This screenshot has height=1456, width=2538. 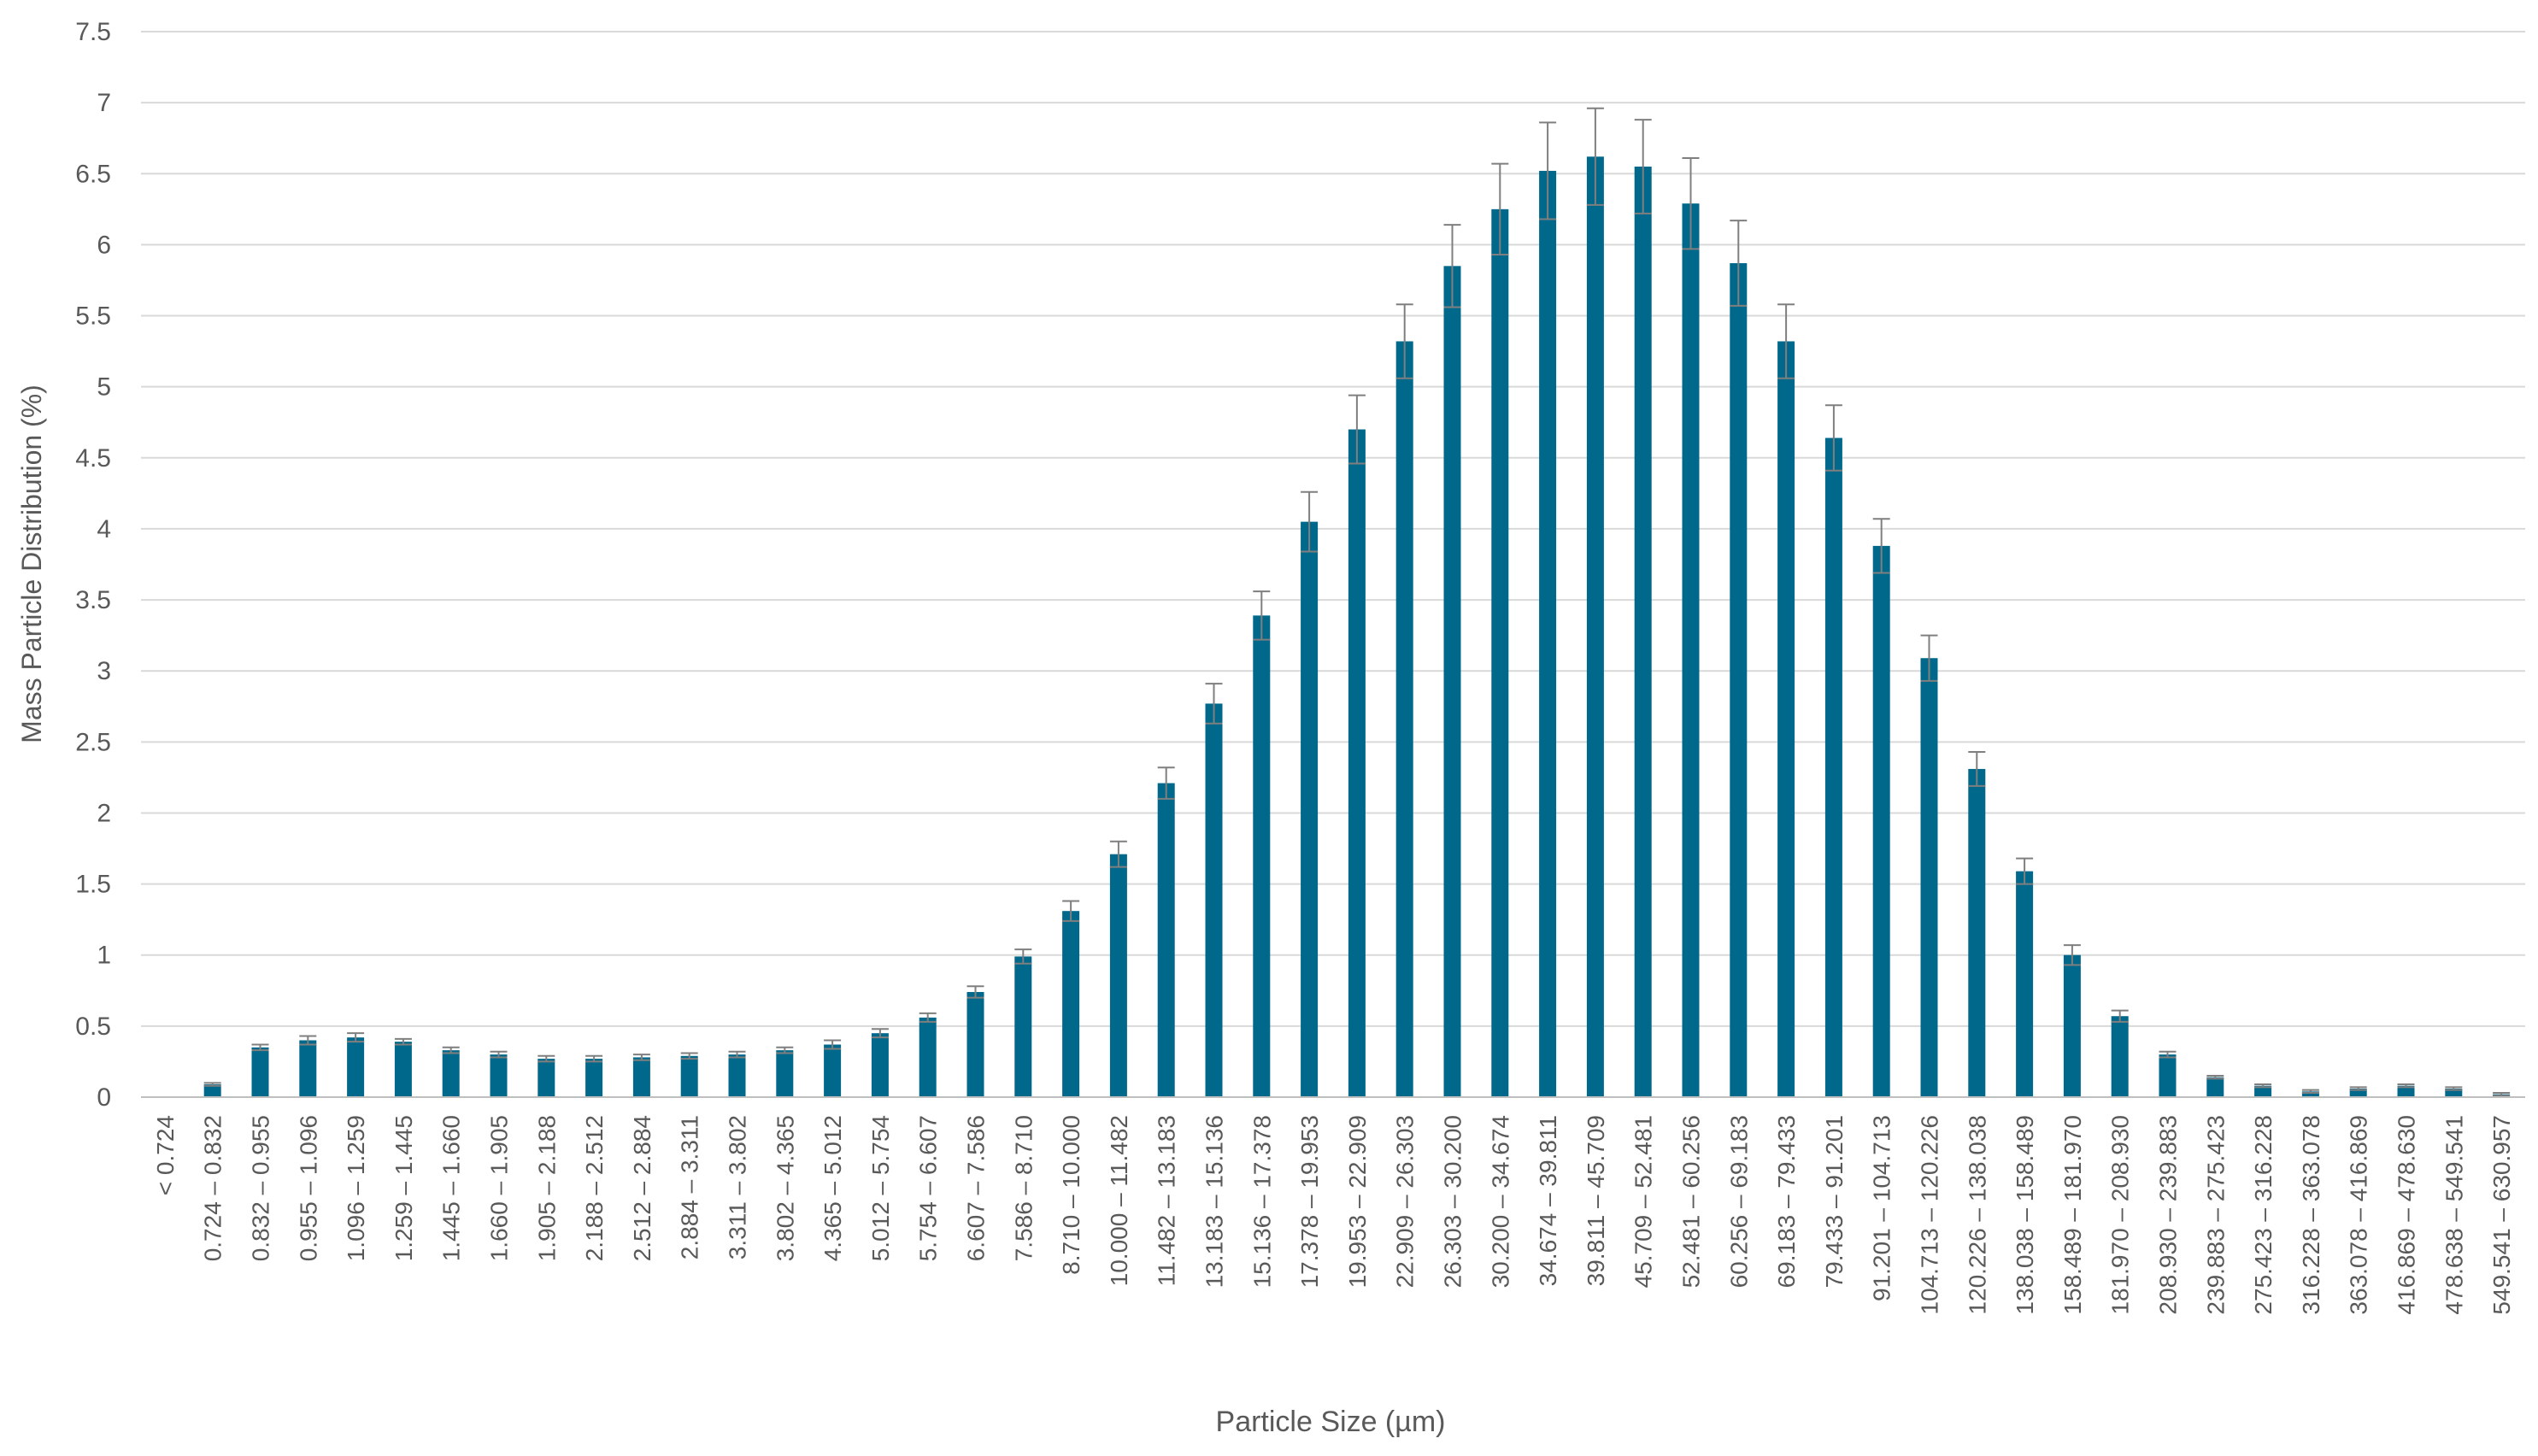 What do you see at coordinates (976, 1188) in the screenshot?
I see `x-tick-label: 6.607 – 7.586` at bounding box center [976, 1188].